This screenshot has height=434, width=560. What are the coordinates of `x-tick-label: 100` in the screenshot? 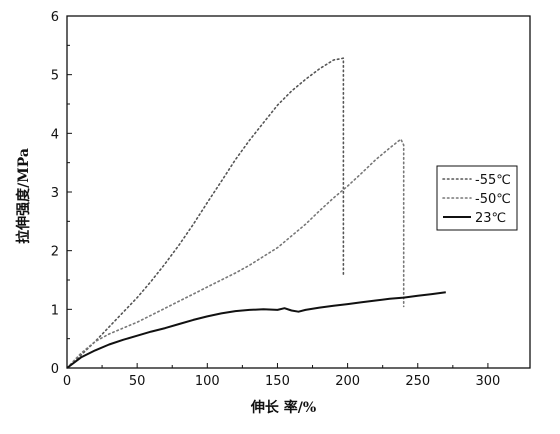 It's located at (207, 381).